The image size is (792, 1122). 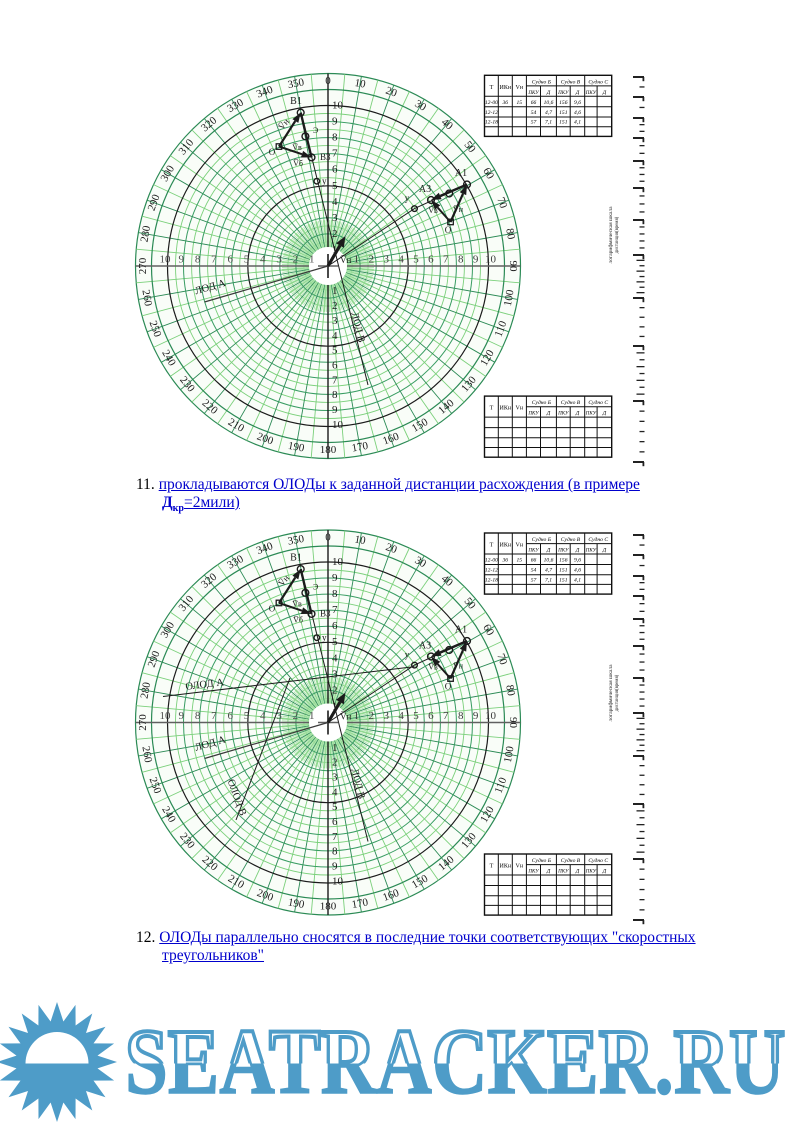 What do you see at coordinates (265, 438) in the screenshot?
I see `svg-text: 200` at bounding box center [265, 438].